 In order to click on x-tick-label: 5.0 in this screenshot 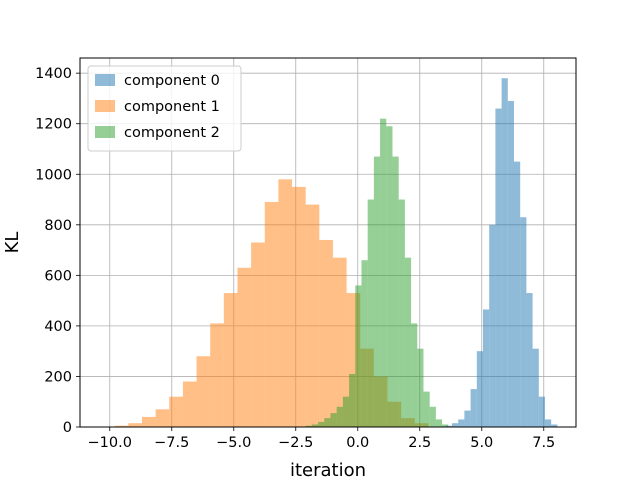, I will do `click(481, 443)`.